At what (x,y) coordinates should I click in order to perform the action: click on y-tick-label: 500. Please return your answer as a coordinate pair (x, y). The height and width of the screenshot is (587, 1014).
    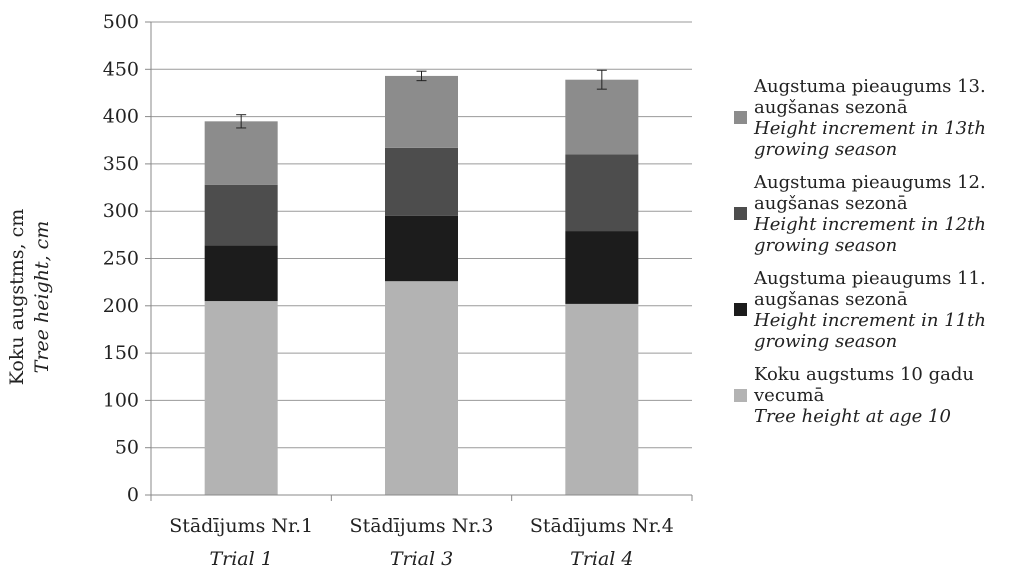
    Looking at the image, I should click on (121, 22).